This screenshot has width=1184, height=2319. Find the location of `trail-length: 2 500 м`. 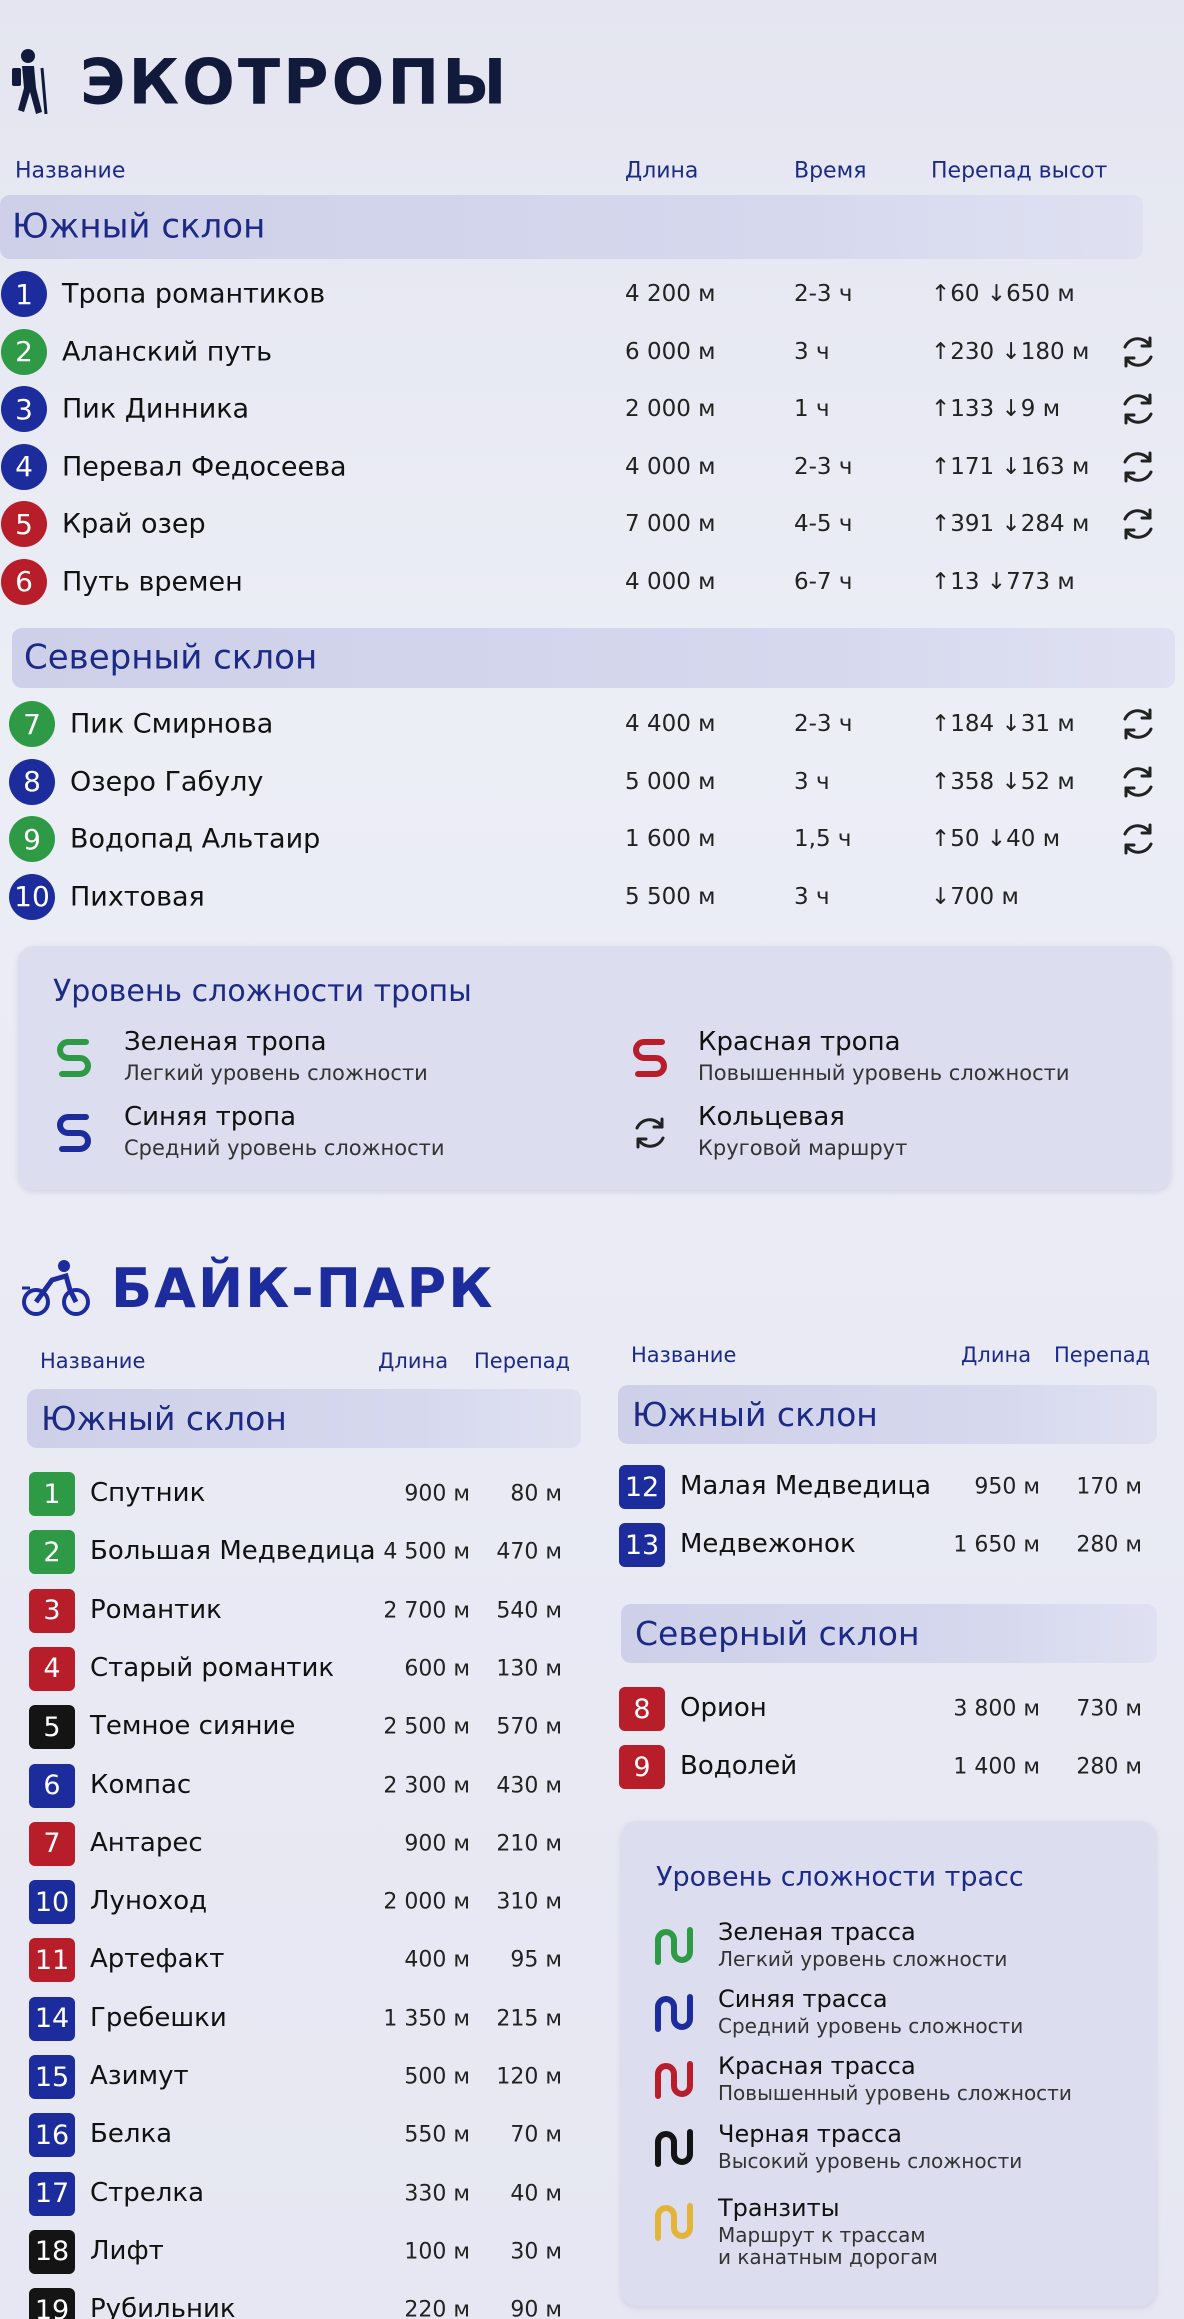

trail-length: 2 500 м is located at coordinates (426, 1727).